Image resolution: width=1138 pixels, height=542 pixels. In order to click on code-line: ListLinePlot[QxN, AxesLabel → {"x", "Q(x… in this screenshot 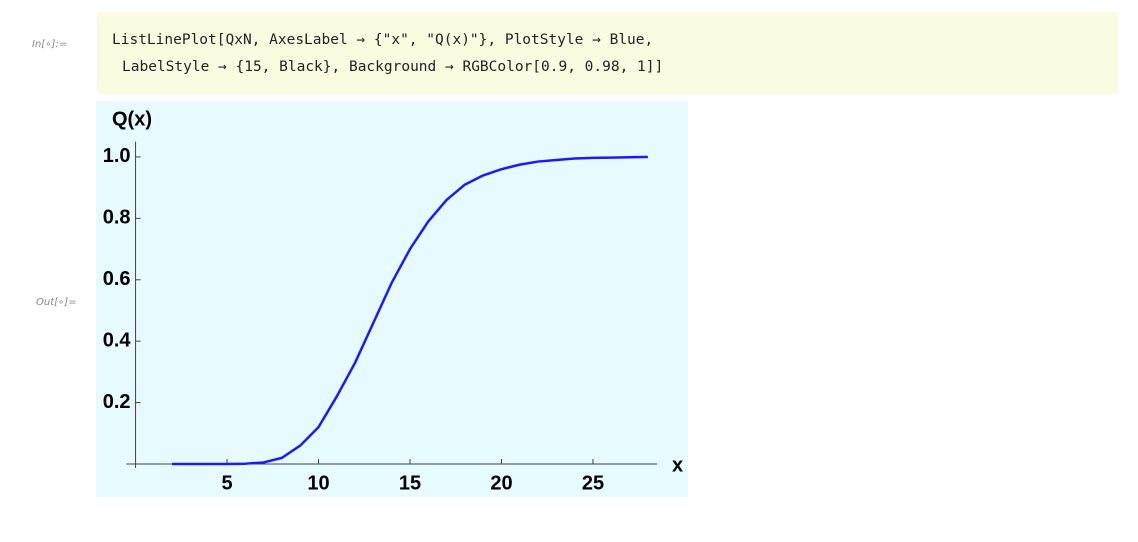, I will do `click(382, 40)`.